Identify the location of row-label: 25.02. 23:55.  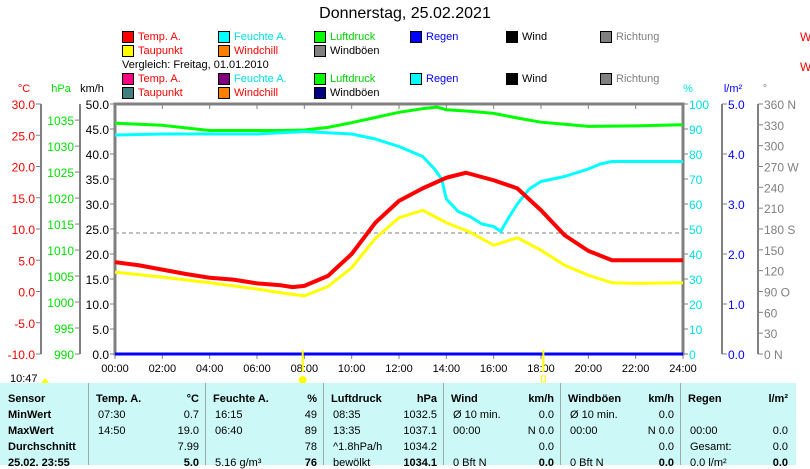
(39, 463).